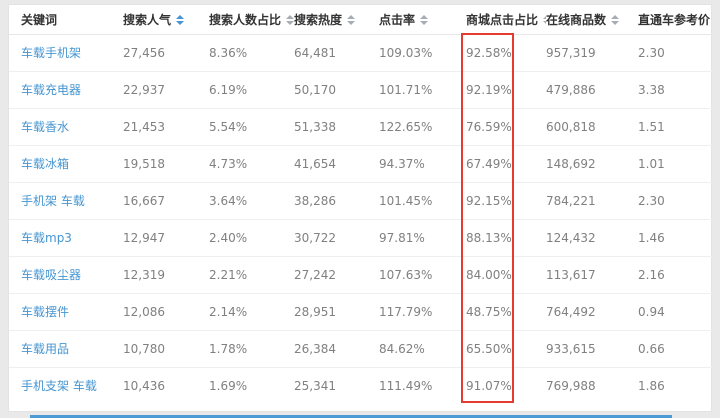 The height and width of the screenshot is (418, 720). Describe the element at coordinates (166, 311) in the screenshot. I see `value-cell: 12,086` at that location.